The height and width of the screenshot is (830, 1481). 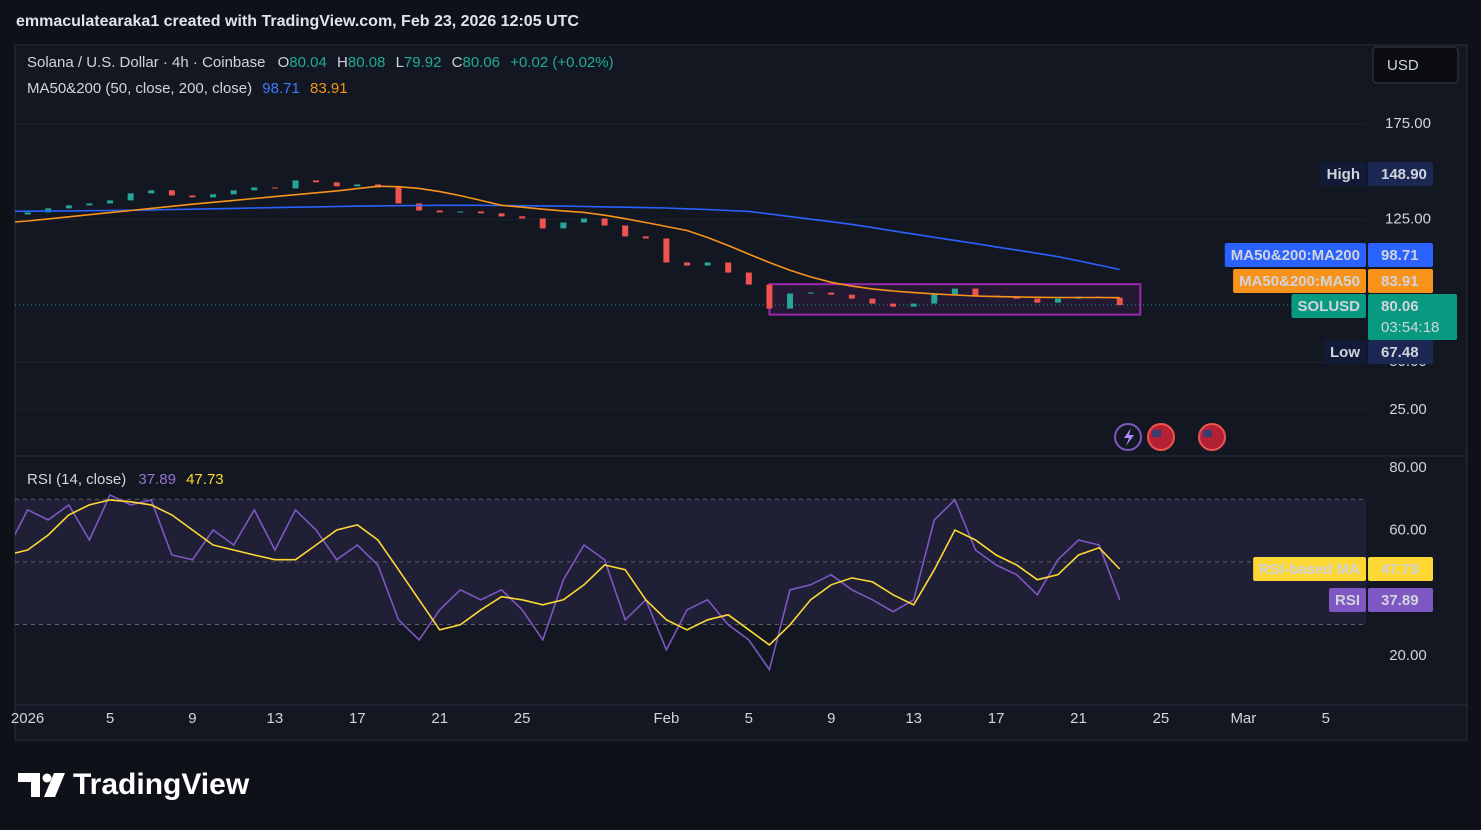 What do you see at coordinates (1347, 600) in the screenshot?
I see `tag-label: RSI` at bounding box center [1347, 600].